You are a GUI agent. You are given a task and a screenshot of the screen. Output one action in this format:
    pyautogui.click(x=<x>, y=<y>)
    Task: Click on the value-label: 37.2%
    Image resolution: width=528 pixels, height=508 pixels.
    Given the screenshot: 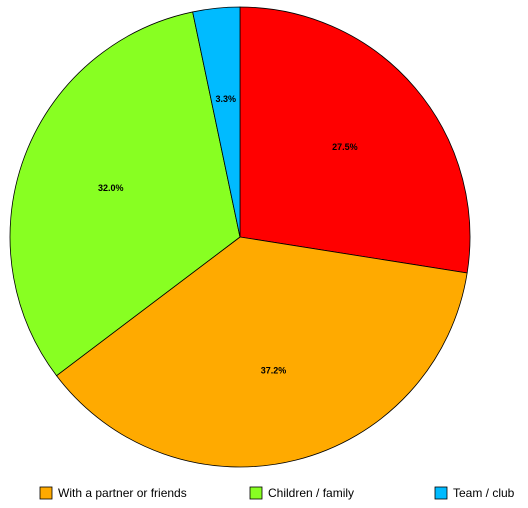 What is the action you would take?
    pyautogui.click(x=274, y=370)
    